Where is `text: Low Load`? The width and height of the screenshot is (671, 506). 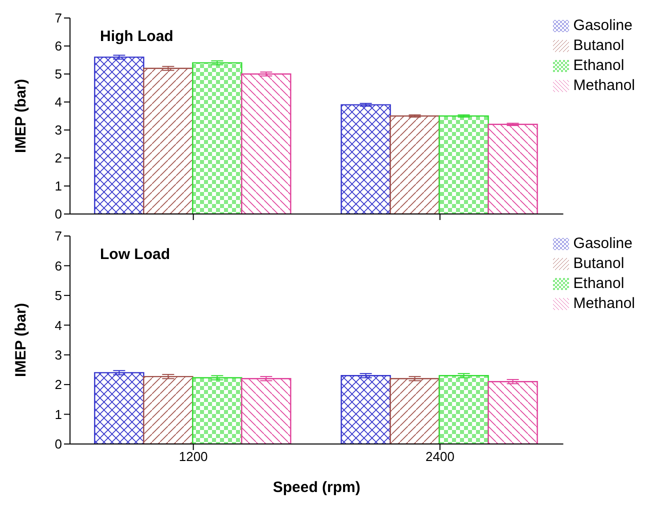
text: Low Load is located at coordinates (135, 254).